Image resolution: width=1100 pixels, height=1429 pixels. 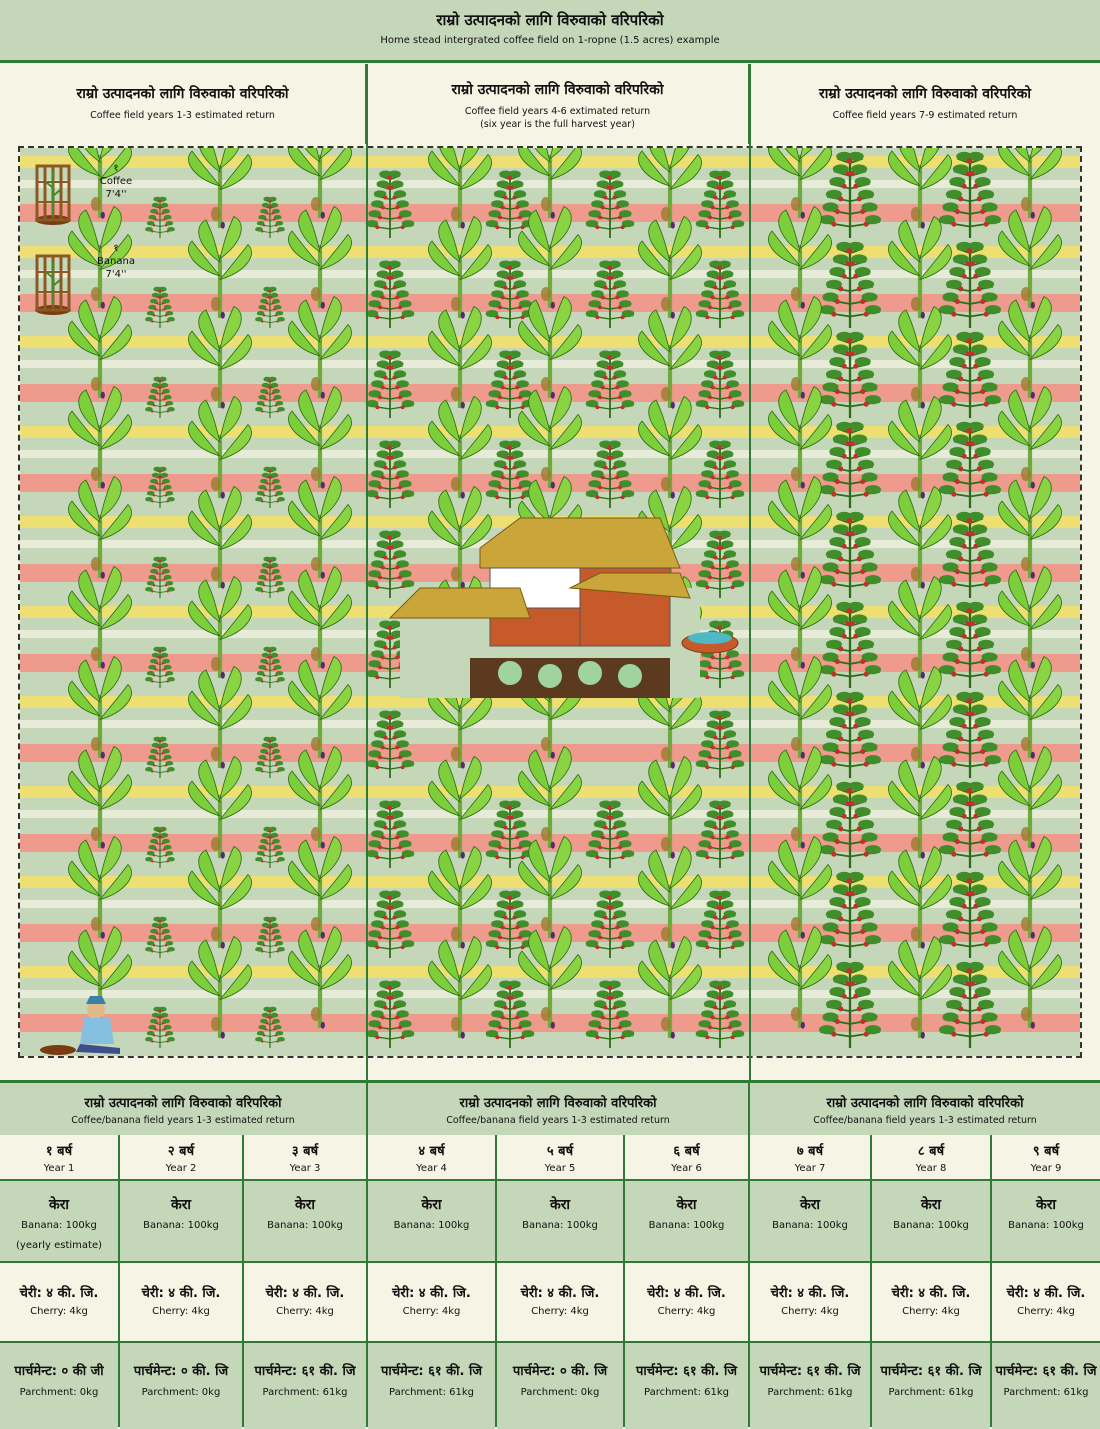 What do you see at coordinates (59, 1151) in the screenshot?
I see `year-label-np: १ बर्ष` at bounding box center [59, 1151].